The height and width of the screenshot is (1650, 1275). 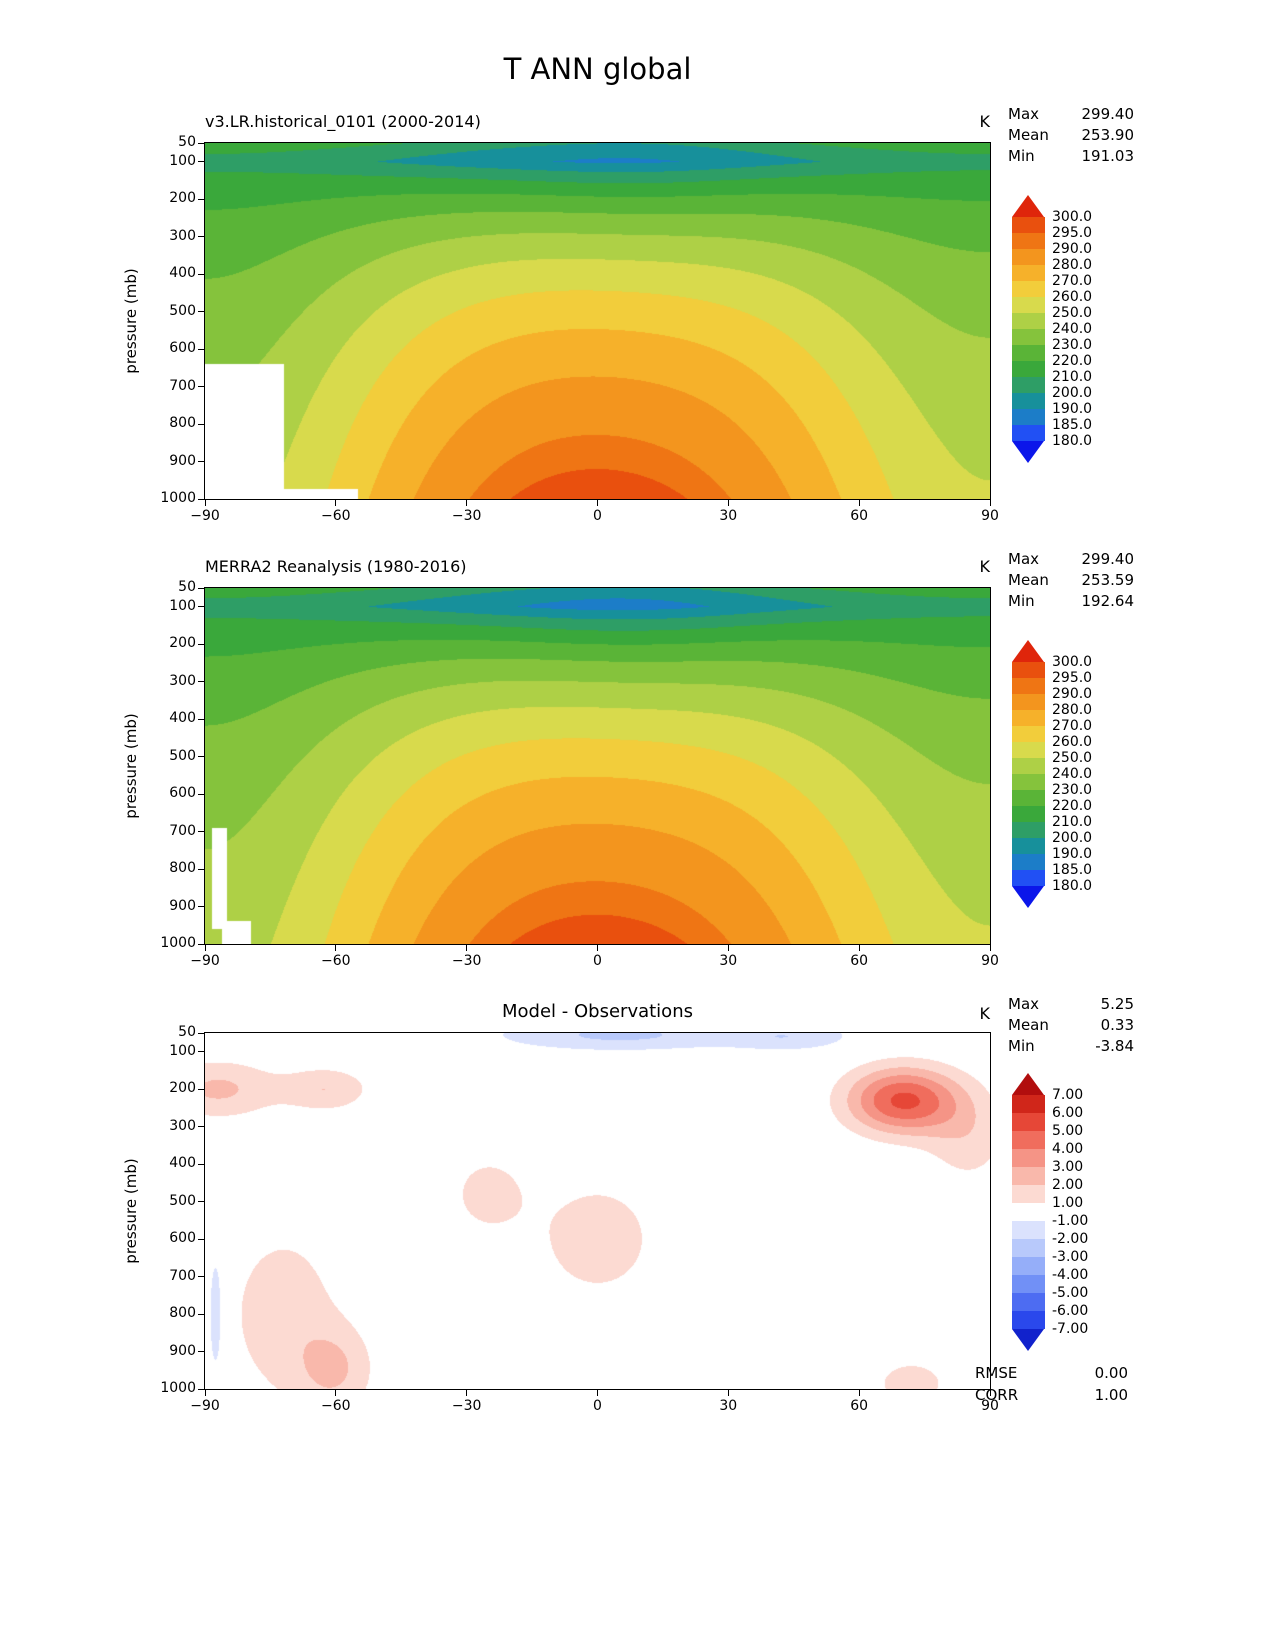 What do you see at coordinates (1070, 1257) in the screenshot?
I see `colorbar-label: -3.00` at bounding box center [1070, 1257].